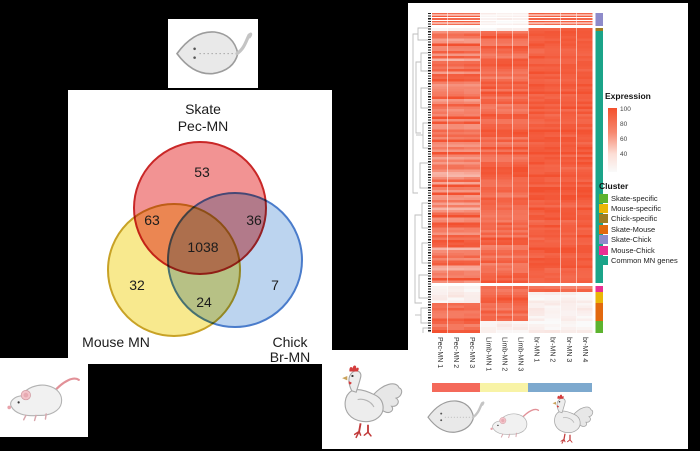  Describe the element at coordinates (584, 350) in the screenshot. I see `column-label: br-MN 4` at that location.